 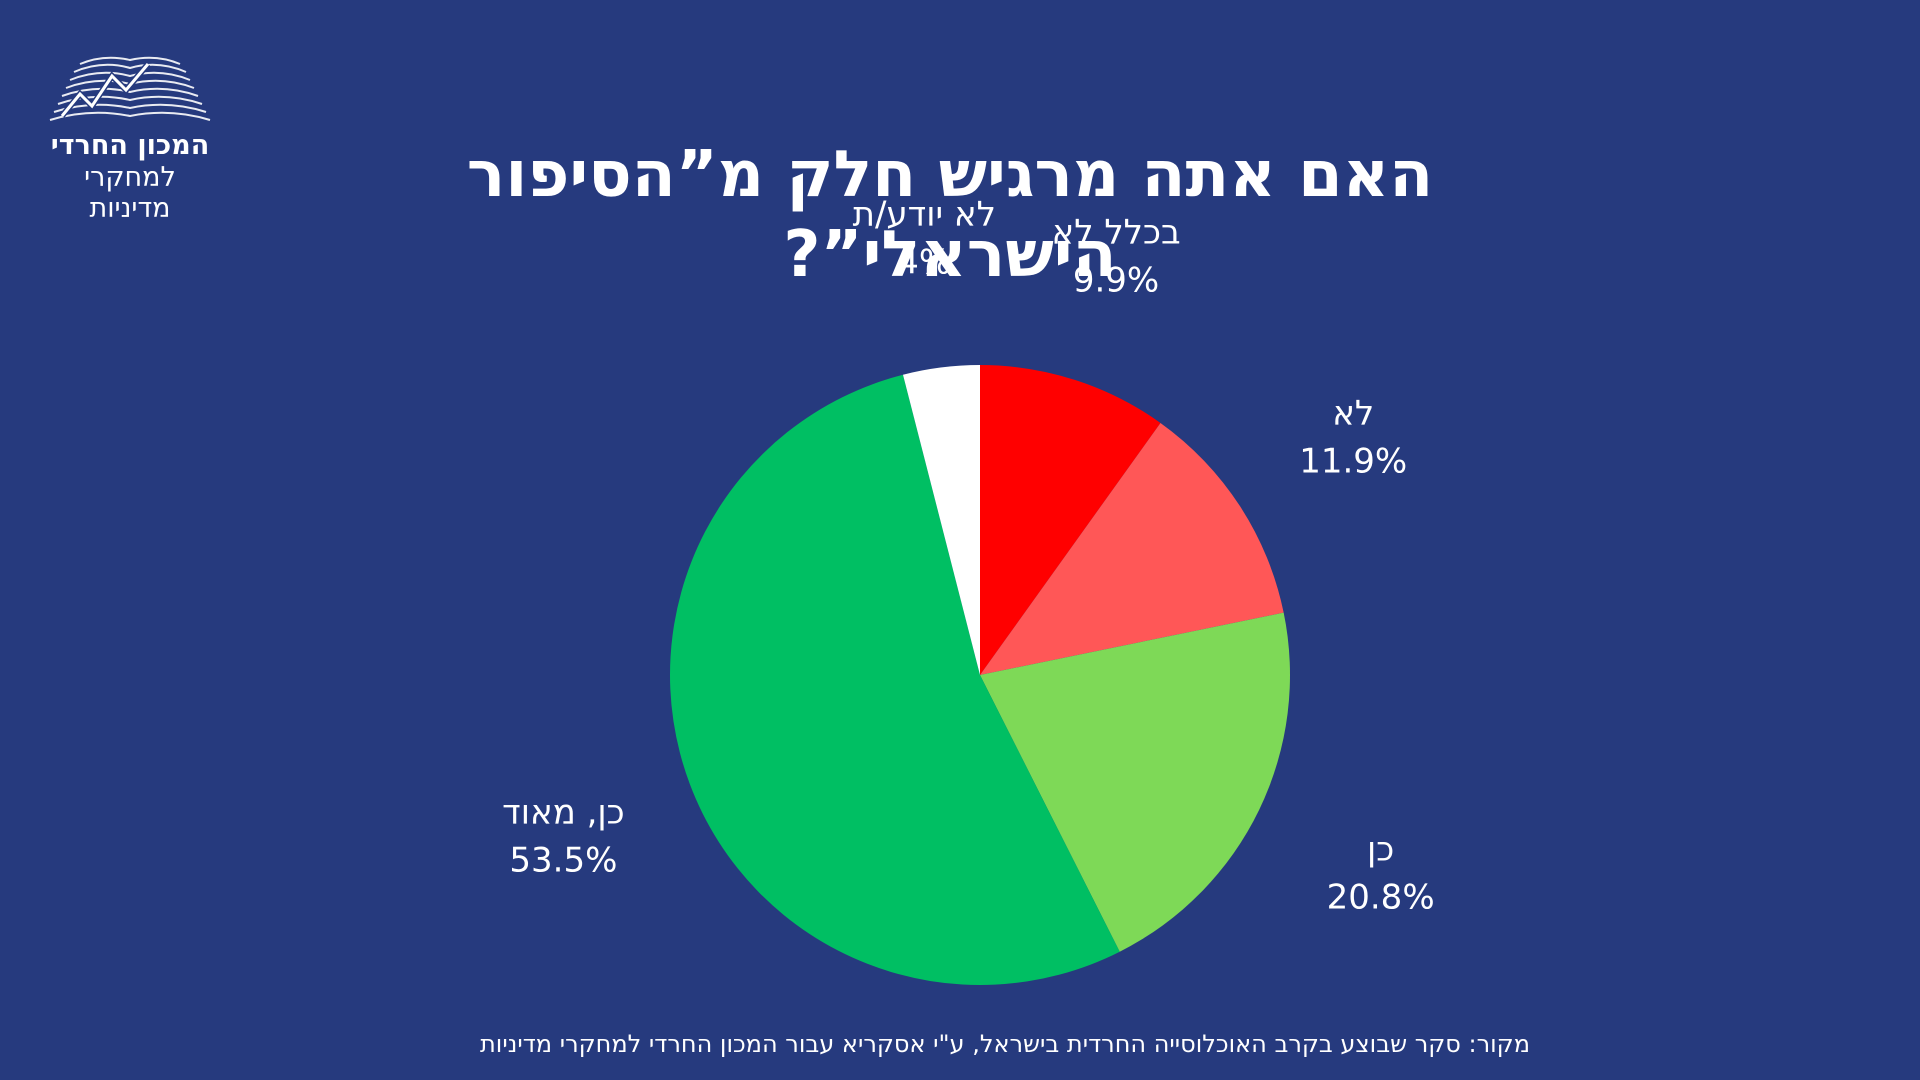 What do you see at coordinates (924, 215) in the screenshot?
I see `slice-label-4: לא יודע/ת` at bounding box center [924, 215].